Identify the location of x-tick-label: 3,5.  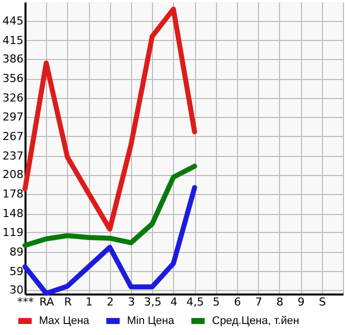
(153, 302).